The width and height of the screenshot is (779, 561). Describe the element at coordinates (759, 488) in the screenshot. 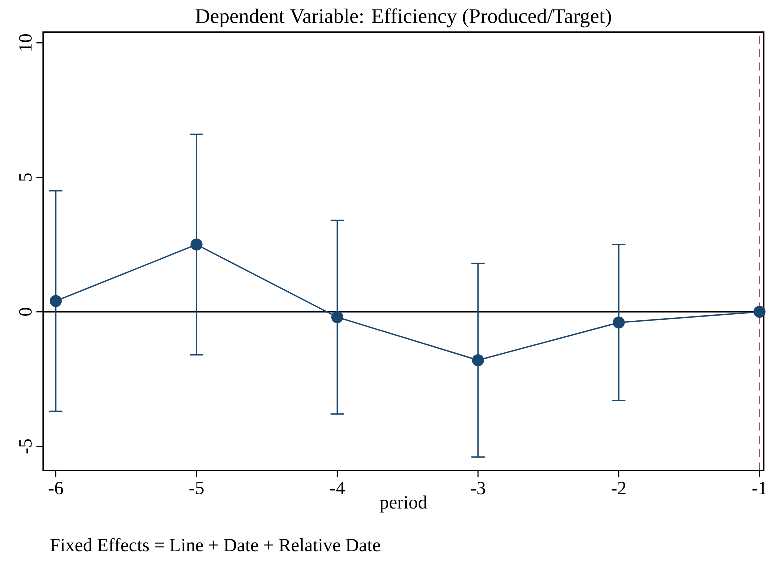

I see `x-tick-label: -1` at that location.